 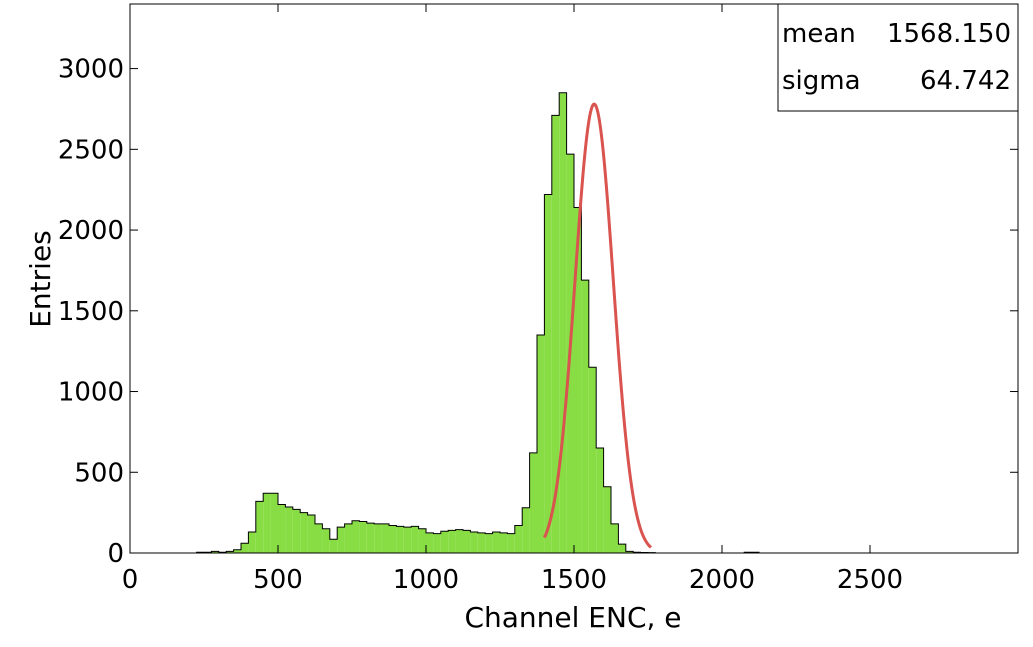 I want to click on stats-box-frame, so click(x=898, y=57).